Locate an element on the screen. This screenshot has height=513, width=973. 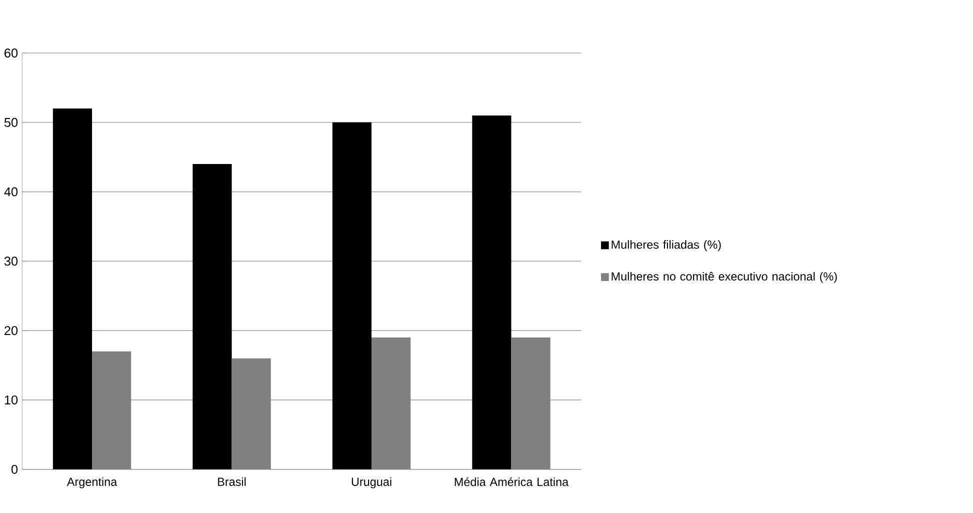
y-tick-label: 0 is located at coordinates (14, 469).